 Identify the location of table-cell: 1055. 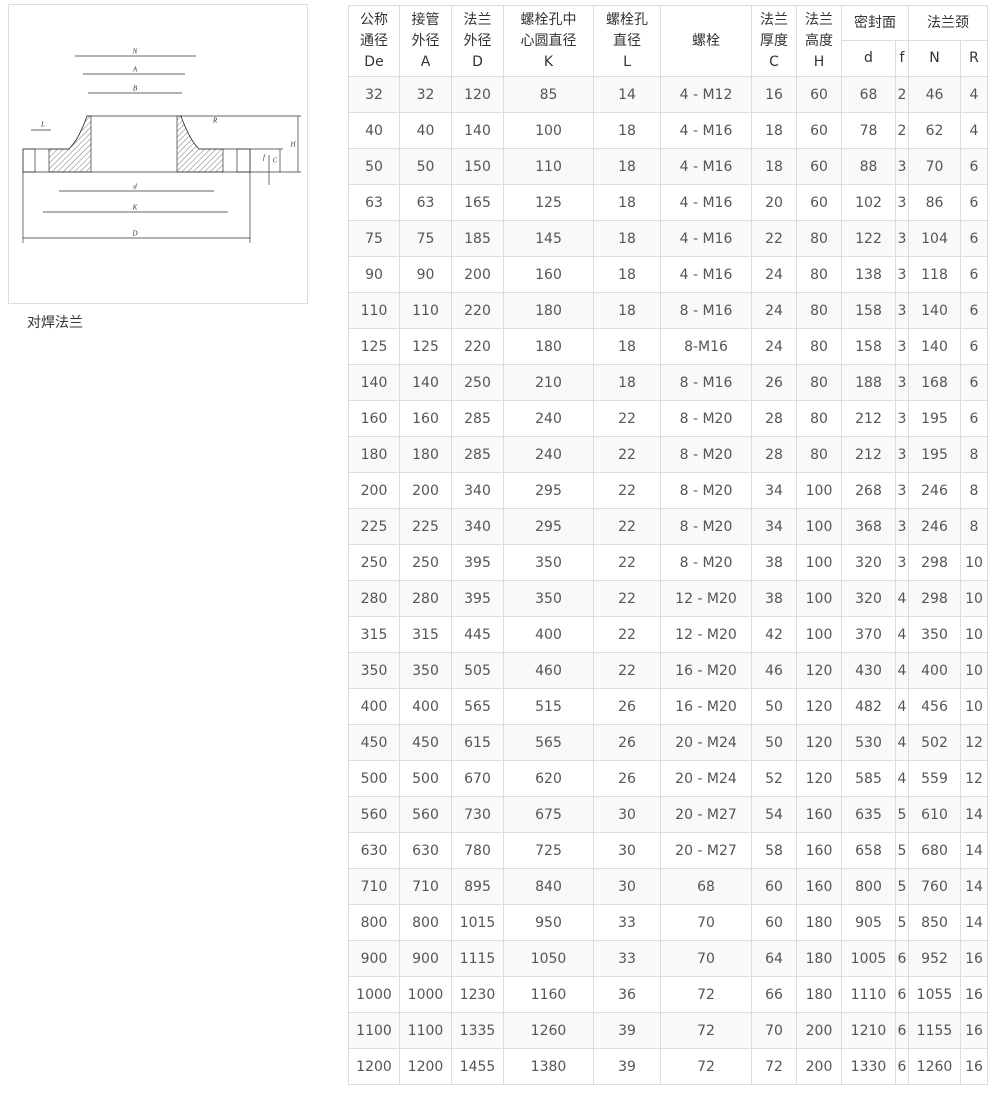
(934, 994).